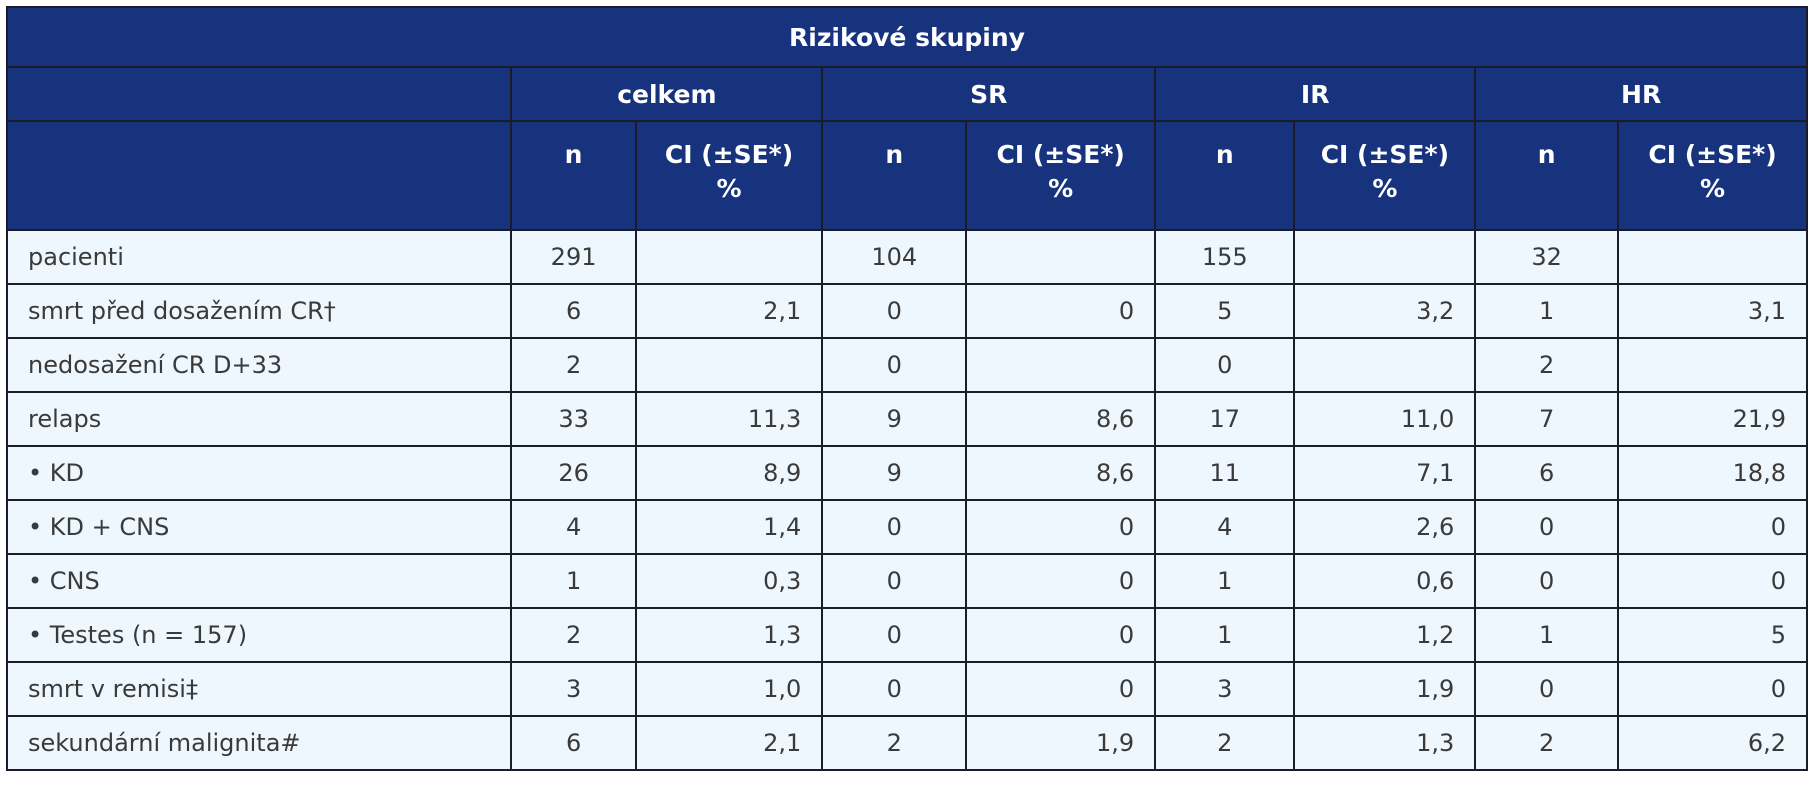 The height and width of the screenshot is (800, 1814). Describe the element at coordinates (729, 419) in the screenshot. I see `cell-ci: 11,3` at that location.